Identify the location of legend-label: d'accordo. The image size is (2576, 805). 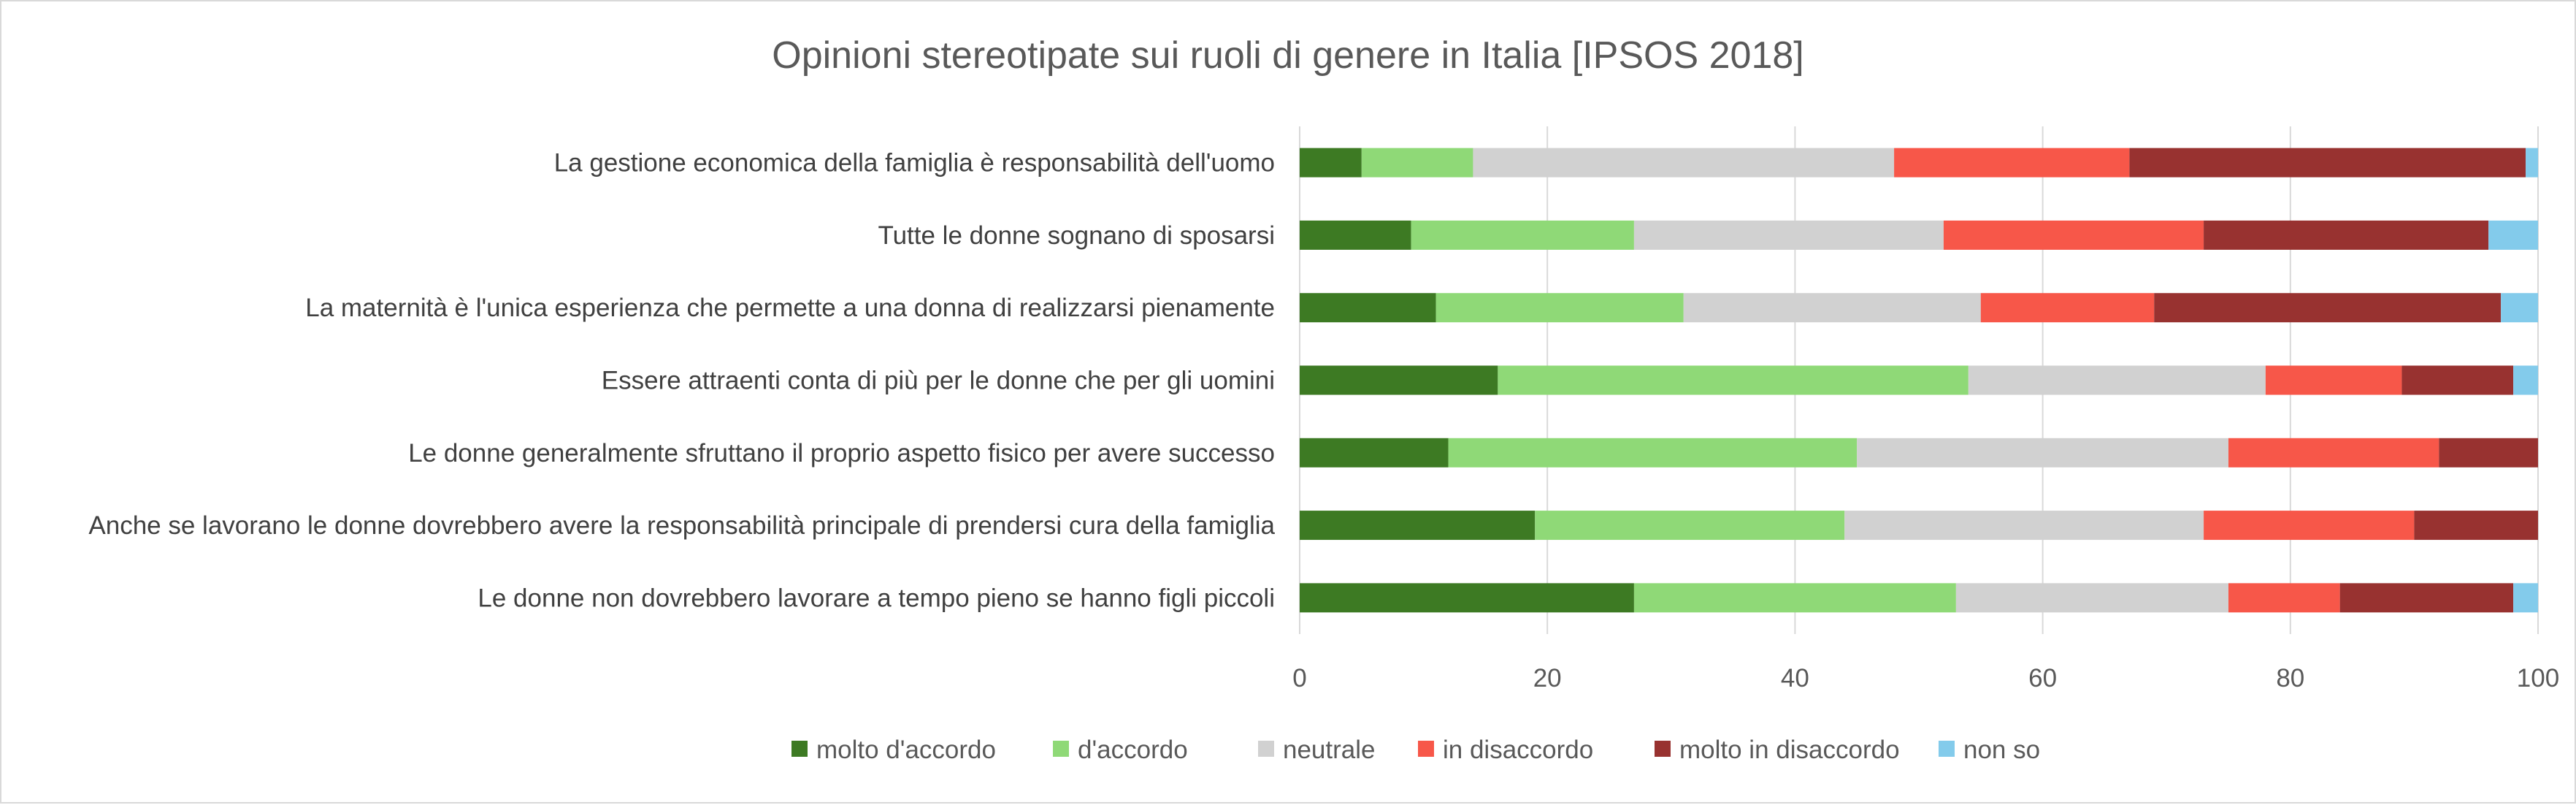
(1133, 750).